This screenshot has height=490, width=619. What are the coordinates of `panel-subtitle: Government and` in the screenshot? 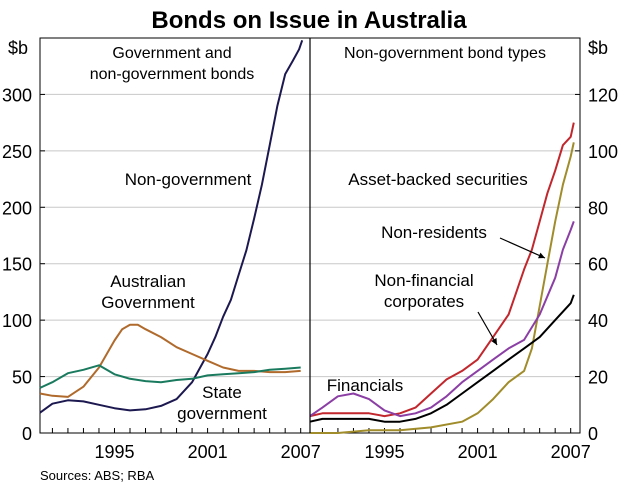 It's located at (171, 53).